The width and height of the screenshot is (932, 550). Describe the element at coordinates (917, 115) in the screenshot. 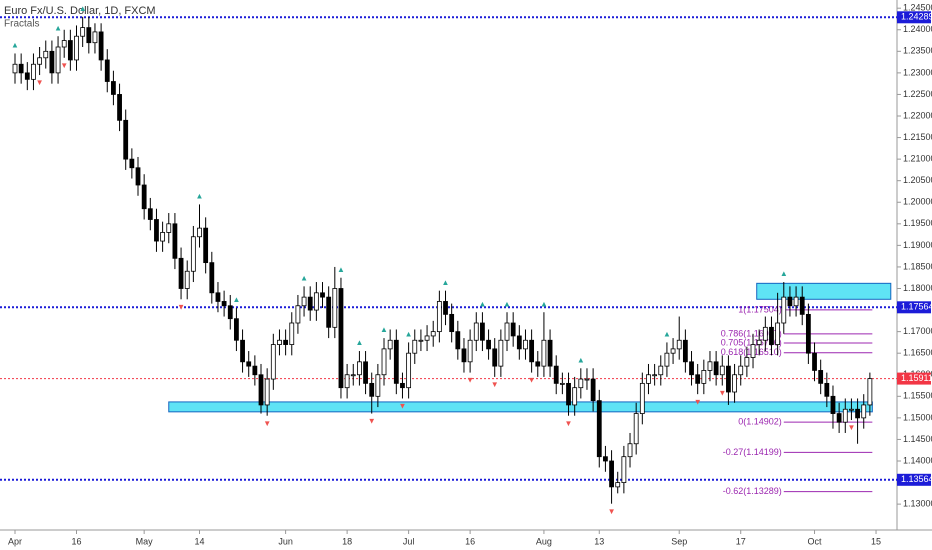

I see `y-tick-label: 1.22000` at that location.